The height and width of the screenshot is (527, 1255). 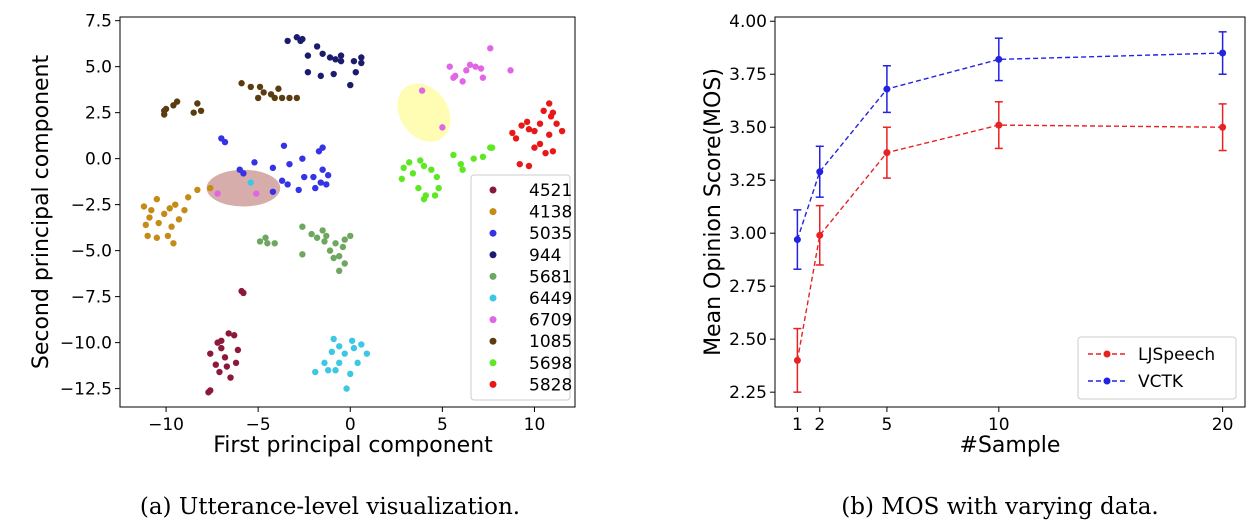 What do you see at coordinates (886, 425) in the screenshot?
I see `x-tick-label: 5` at bounding box center [886, 425].